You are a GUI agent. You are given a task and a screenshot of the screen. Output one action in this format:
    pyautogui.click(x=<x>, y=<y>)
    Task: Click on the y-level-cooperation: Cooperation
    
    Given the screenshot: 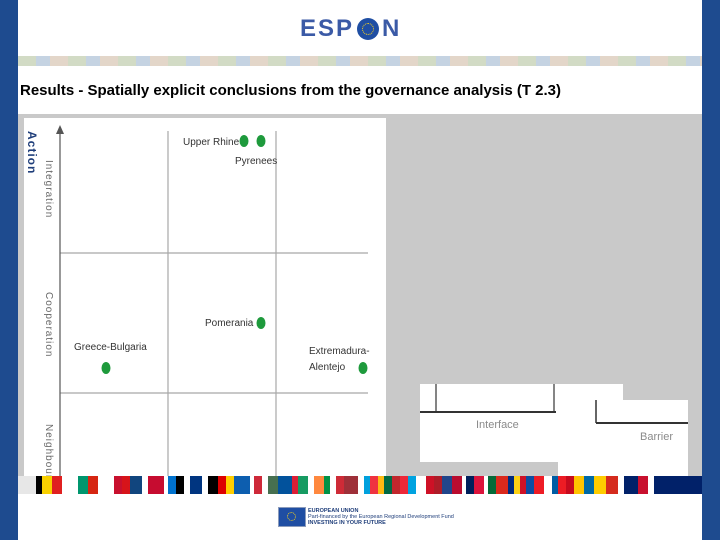 What is the action you would take?
    pyautogui.click(x=48, y=324)
    